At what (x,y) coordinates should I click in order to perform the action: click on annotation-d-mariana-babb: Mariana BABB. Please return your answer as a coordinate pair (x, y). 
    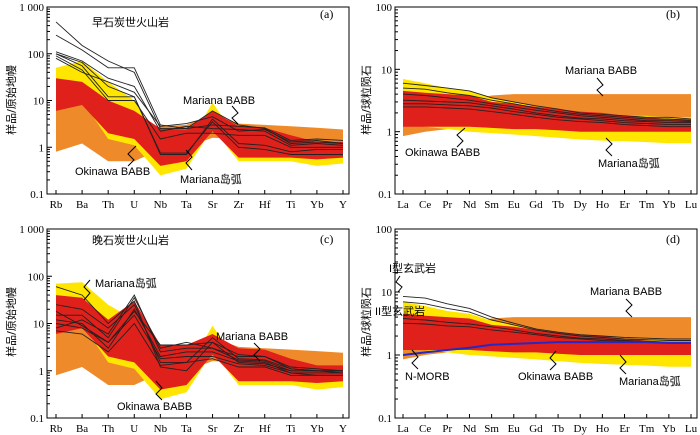
    Looking at the image, I should click on (626, 302).